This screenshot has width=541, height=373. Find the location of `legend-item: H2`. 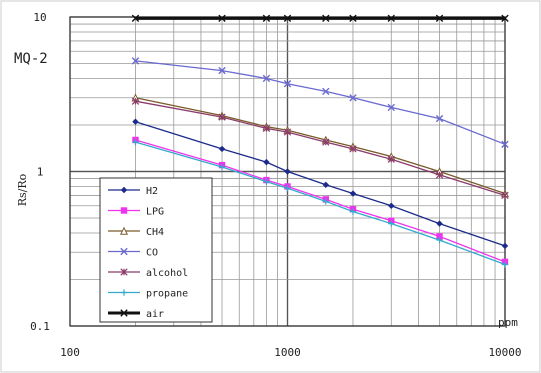

legend-item: H2 is located at coordinates (133, 191).